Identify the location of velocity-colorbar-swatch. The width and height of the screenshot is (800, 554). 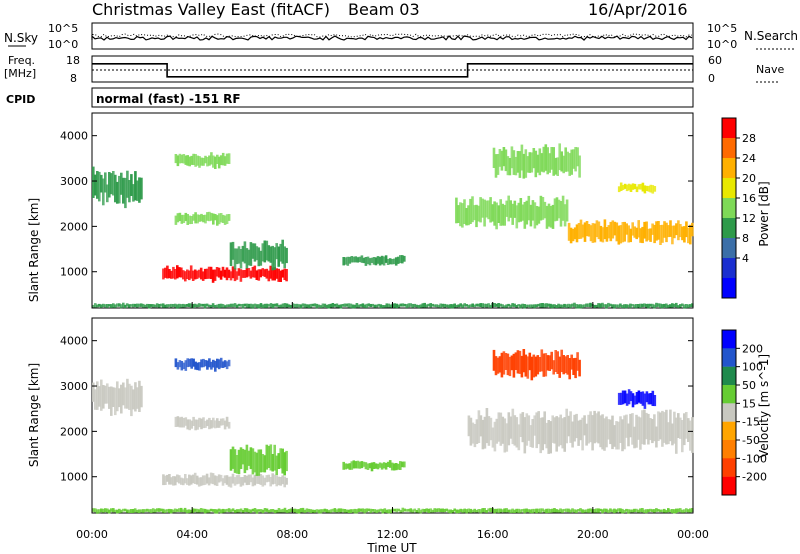
(729, 467).